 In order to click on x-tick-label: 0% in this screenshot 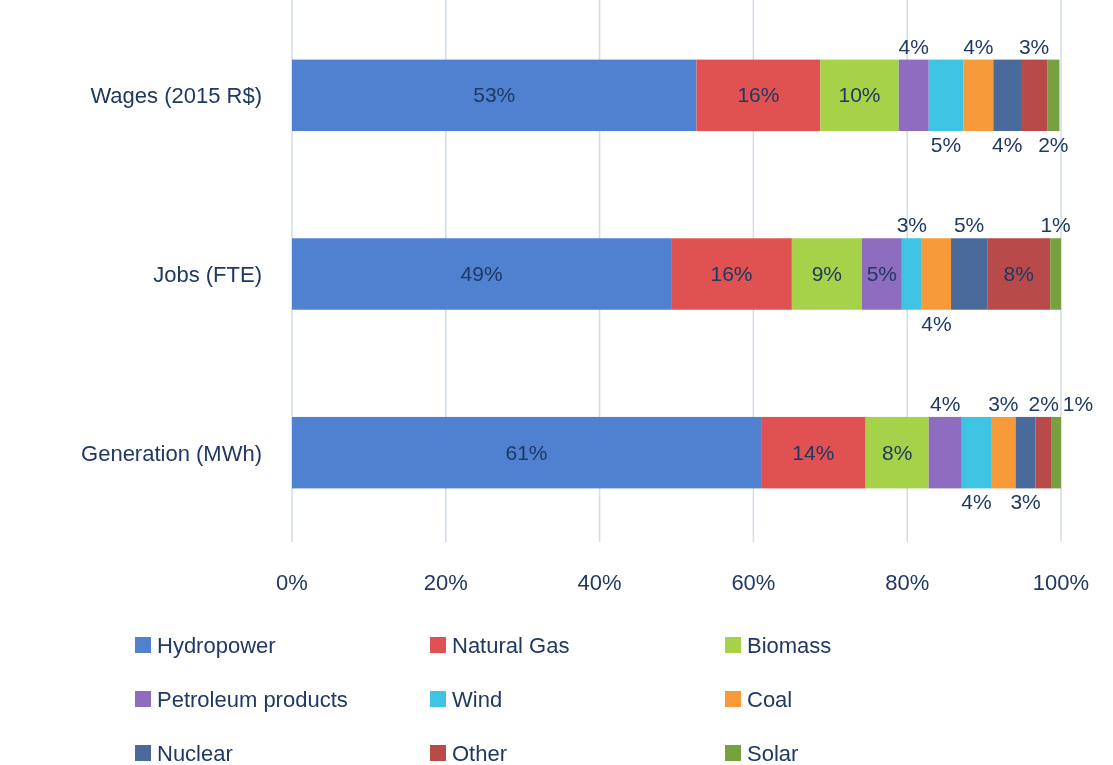, I will do `click(292, 582)`.